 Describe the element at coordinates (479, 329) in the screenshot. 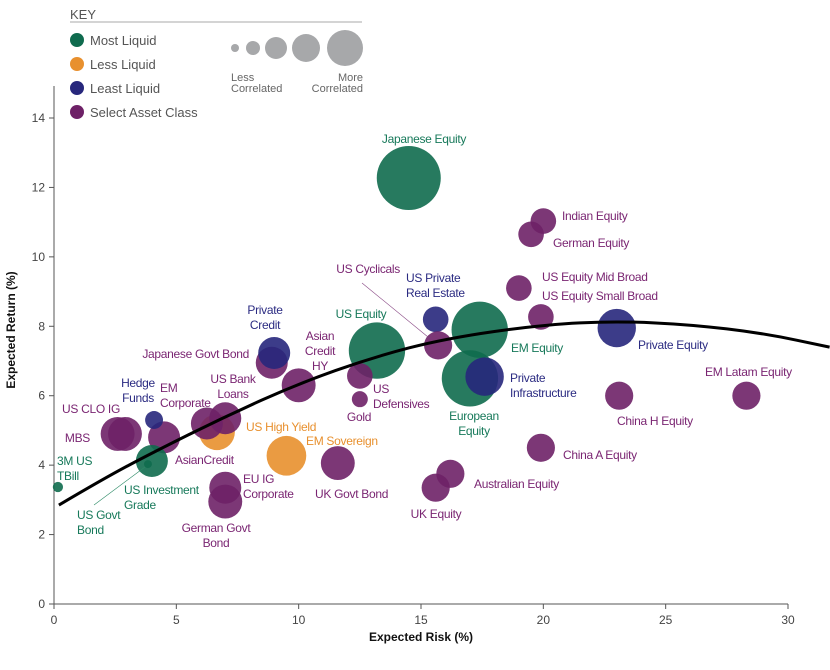

I see `bubble-em-equity` at that location.